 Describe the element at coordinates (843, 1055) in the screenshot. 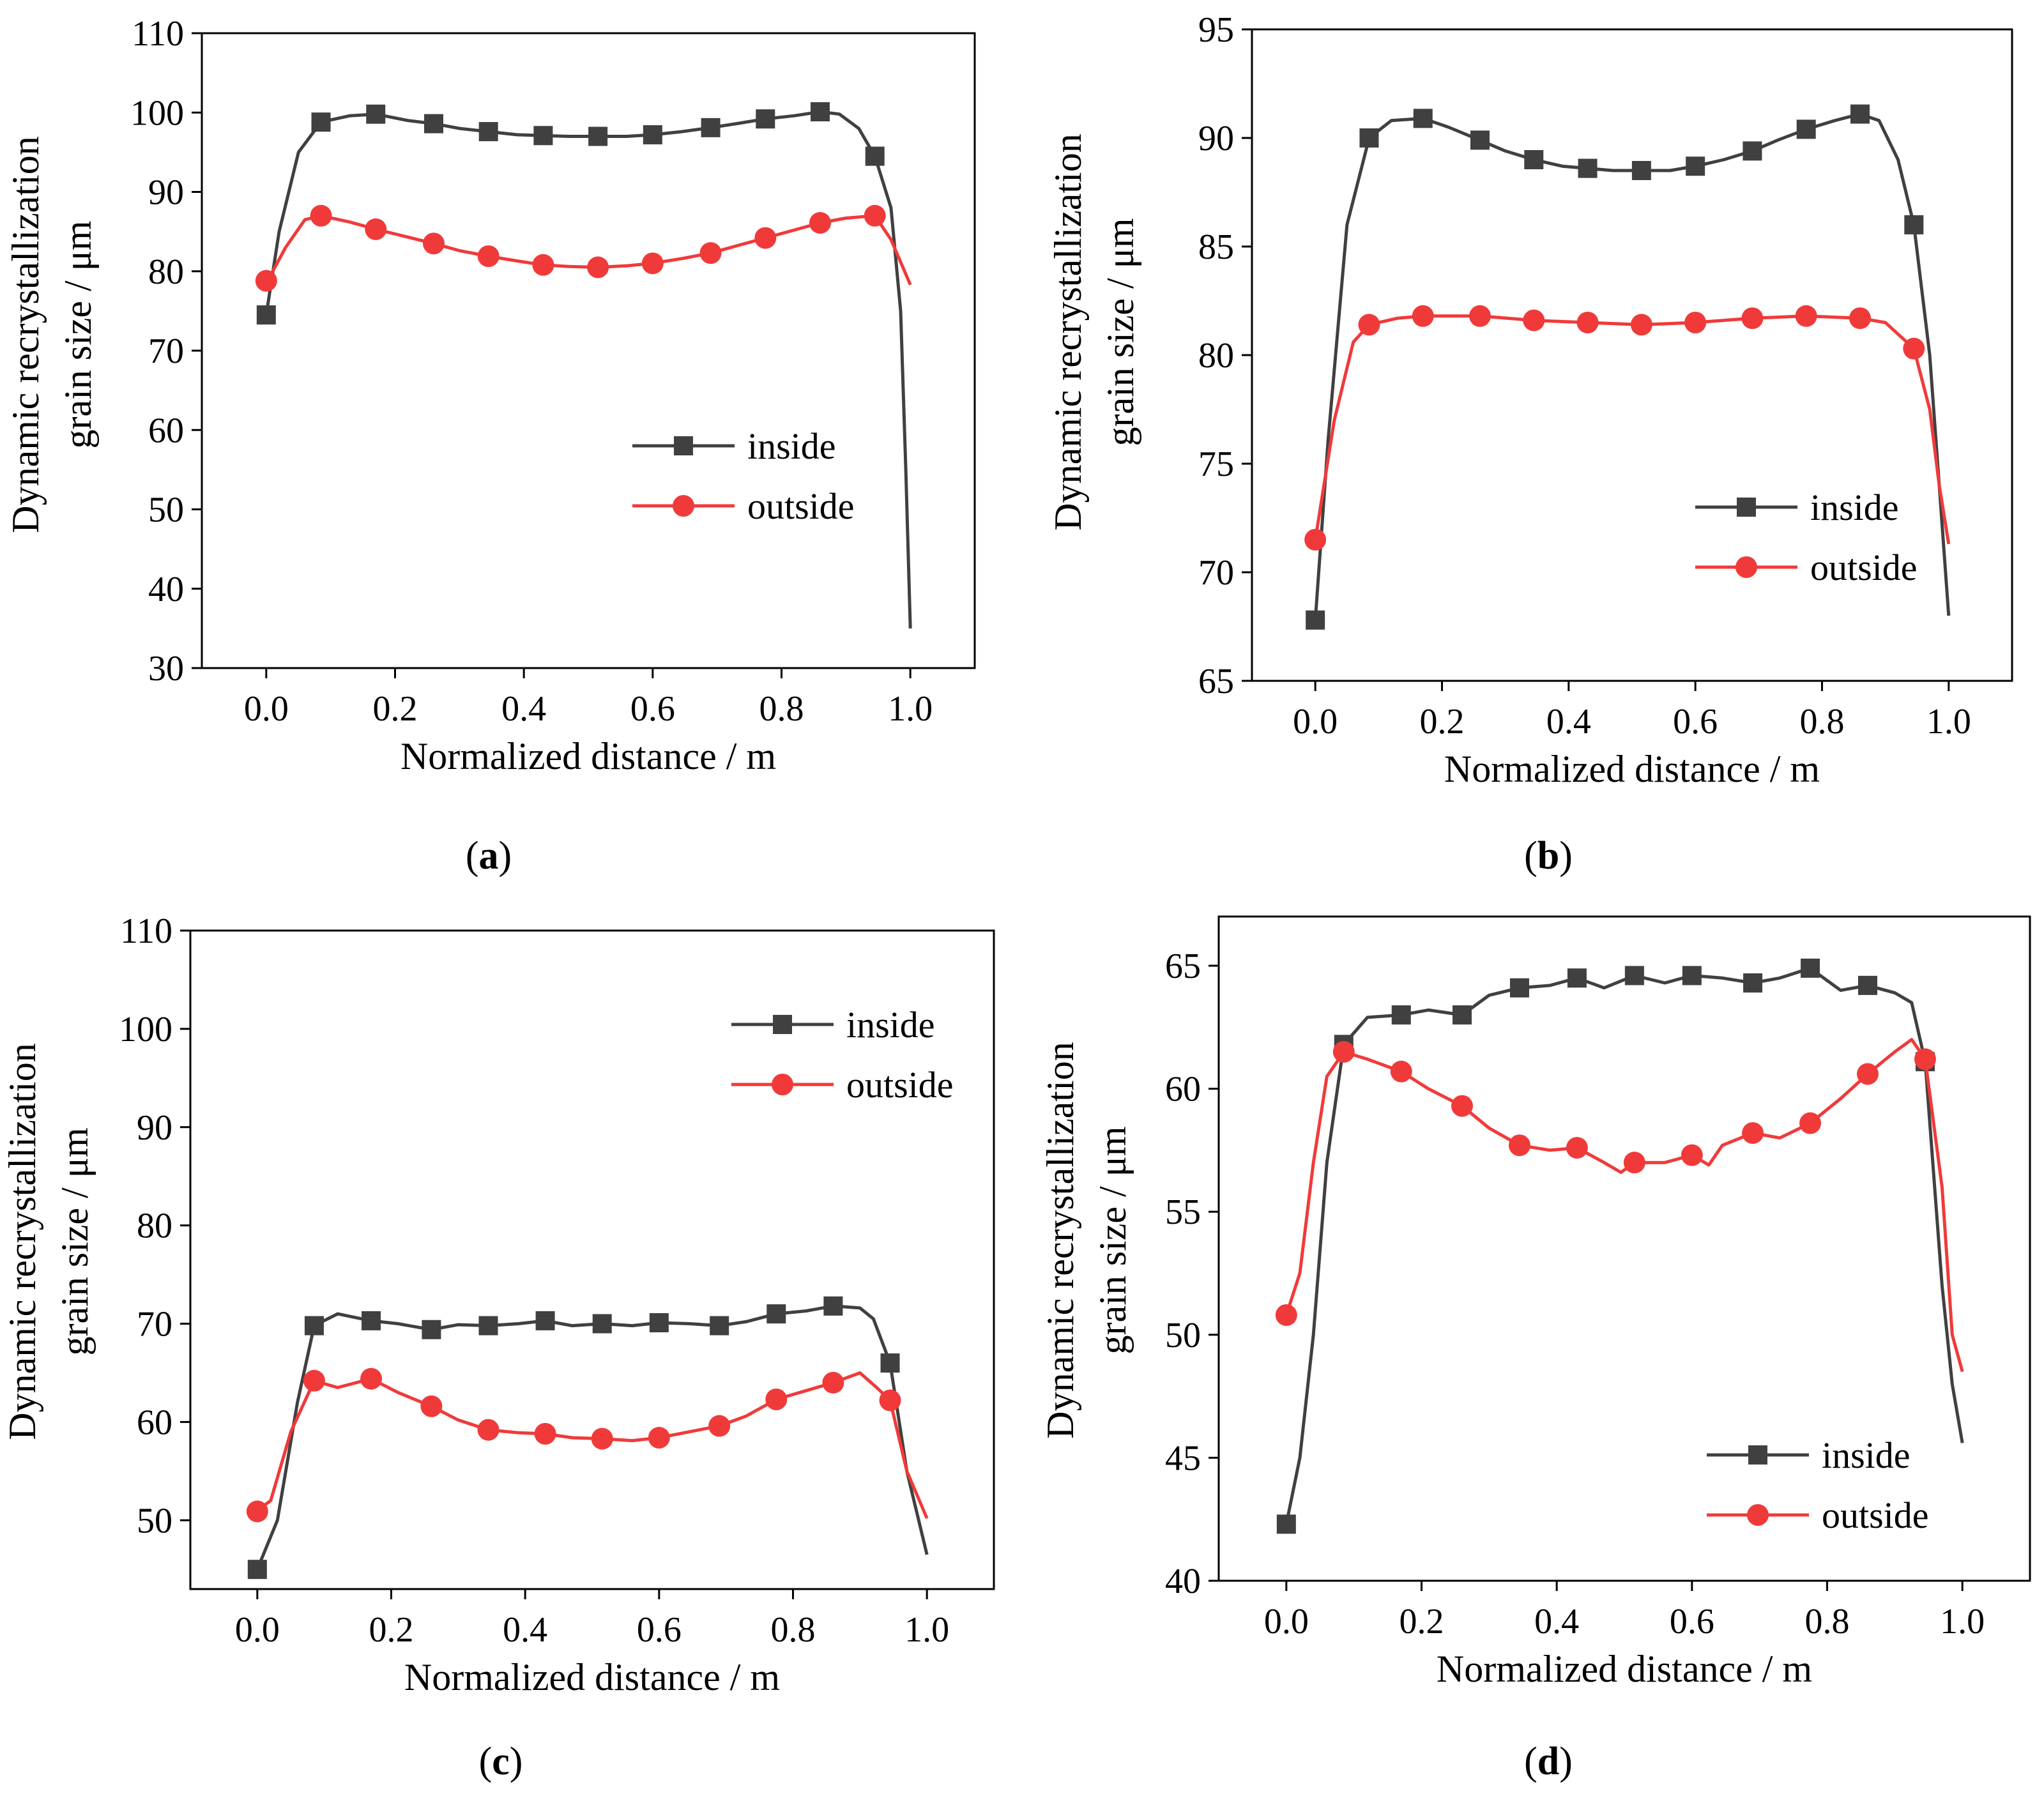

I see `chart-c-legend: inside outside` at that location.